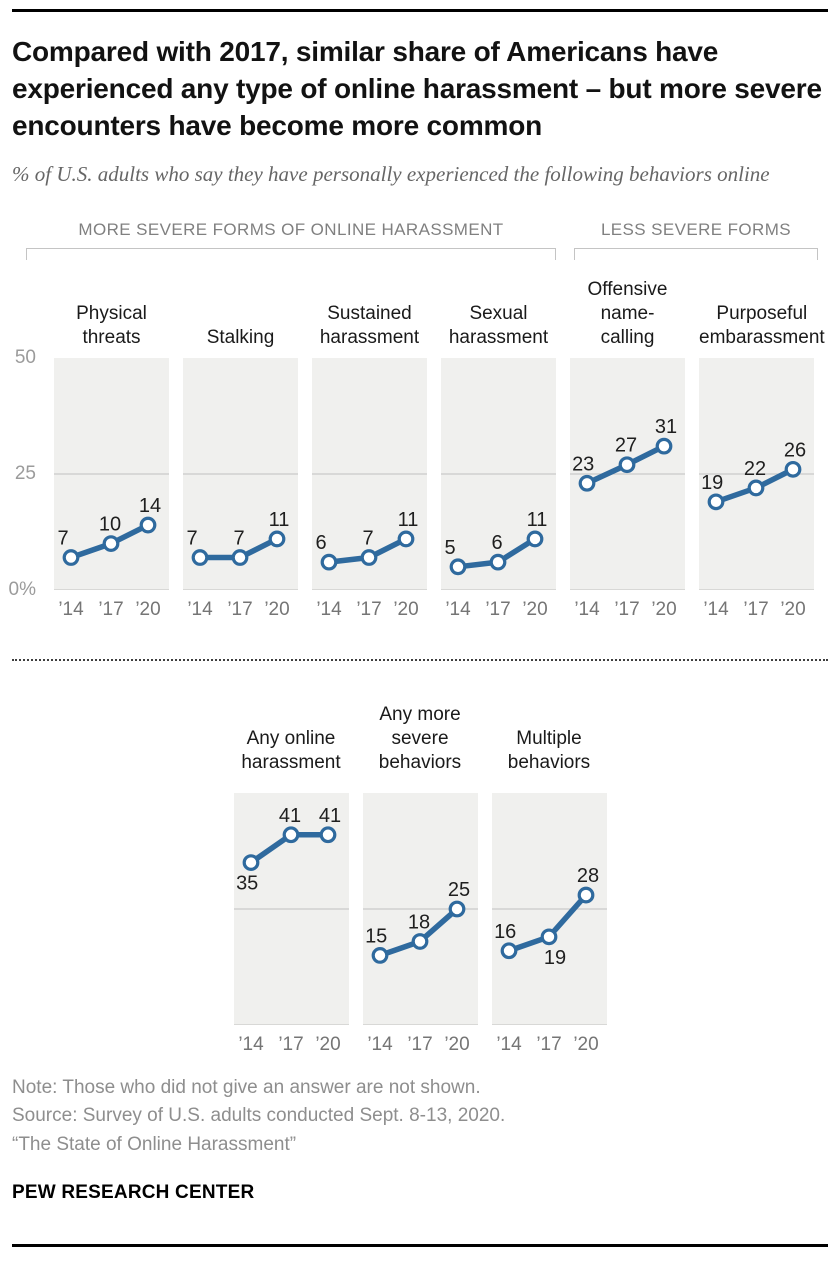 The height and width of the screenshot is (1286, 840). I want to click on y-tick-label: 50, so click(25, 357).